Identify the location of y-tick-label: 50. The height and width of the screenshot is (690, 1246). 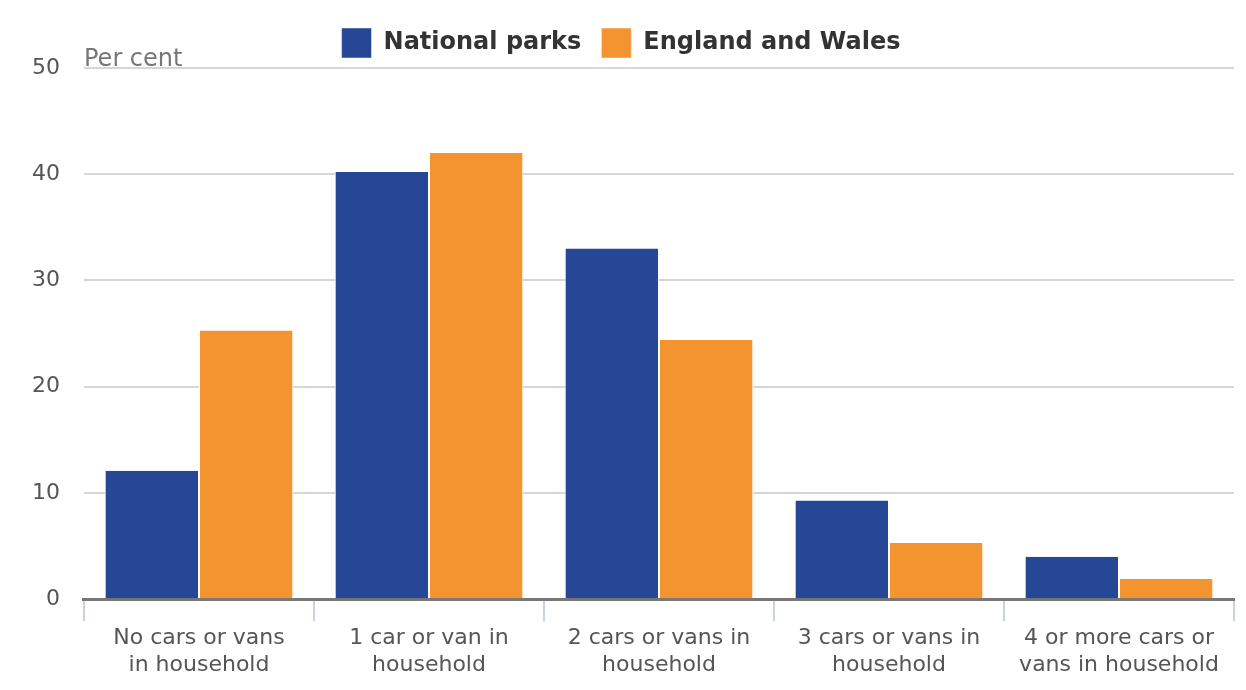
(45, 66).